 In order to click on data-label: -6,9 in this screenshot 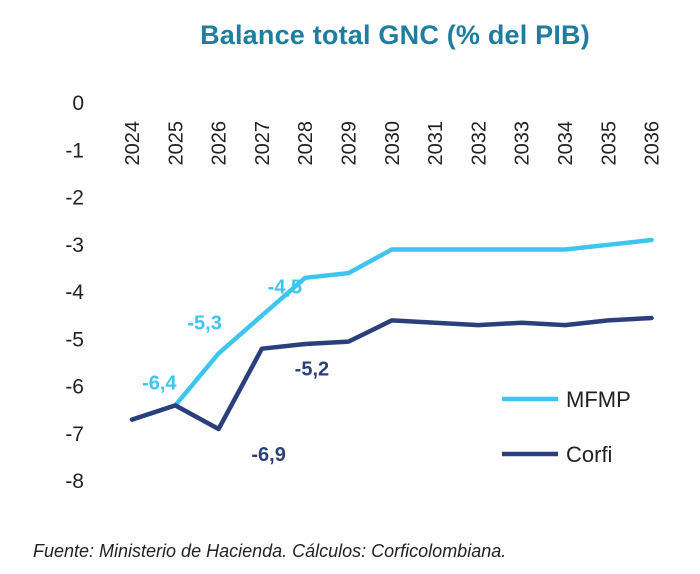, I will do `click(268, 455)`.